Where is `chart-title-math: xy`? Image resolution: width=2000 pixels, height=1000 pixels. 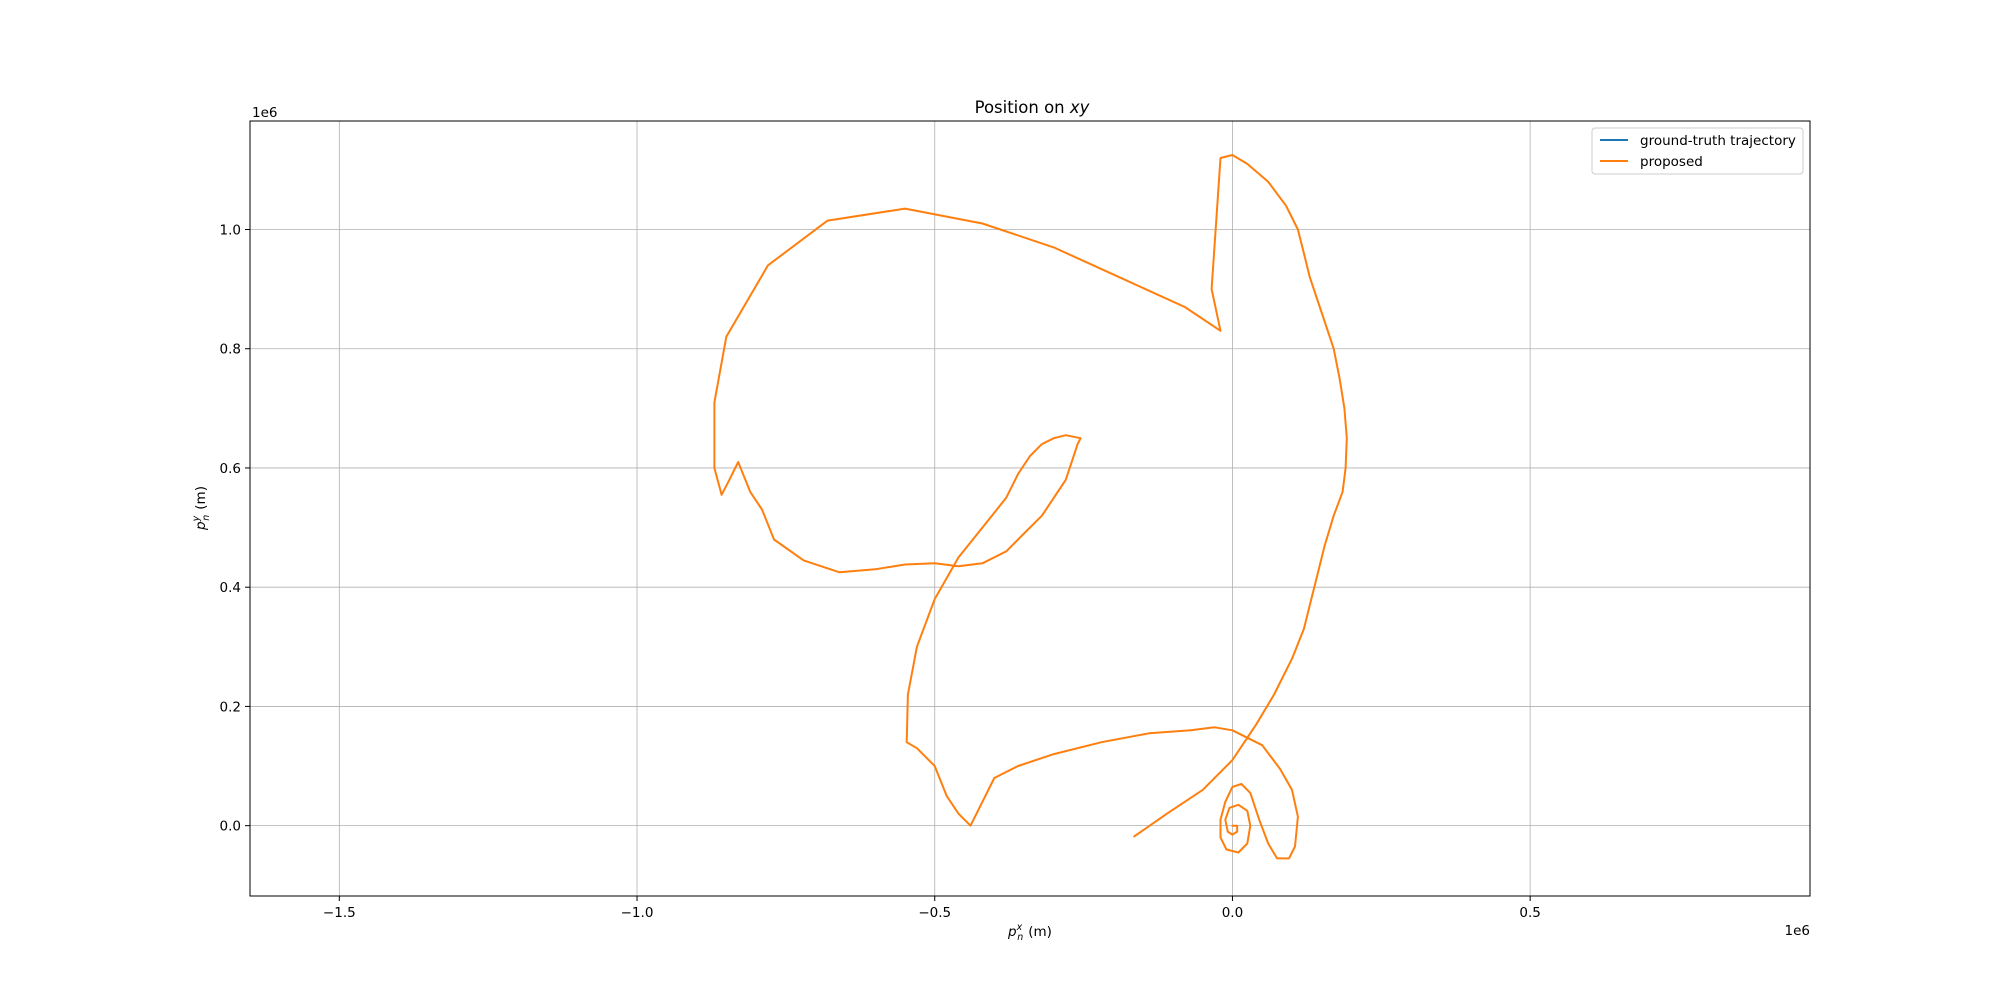
chart-title-math: xy is located at coordinates (1079, 107).